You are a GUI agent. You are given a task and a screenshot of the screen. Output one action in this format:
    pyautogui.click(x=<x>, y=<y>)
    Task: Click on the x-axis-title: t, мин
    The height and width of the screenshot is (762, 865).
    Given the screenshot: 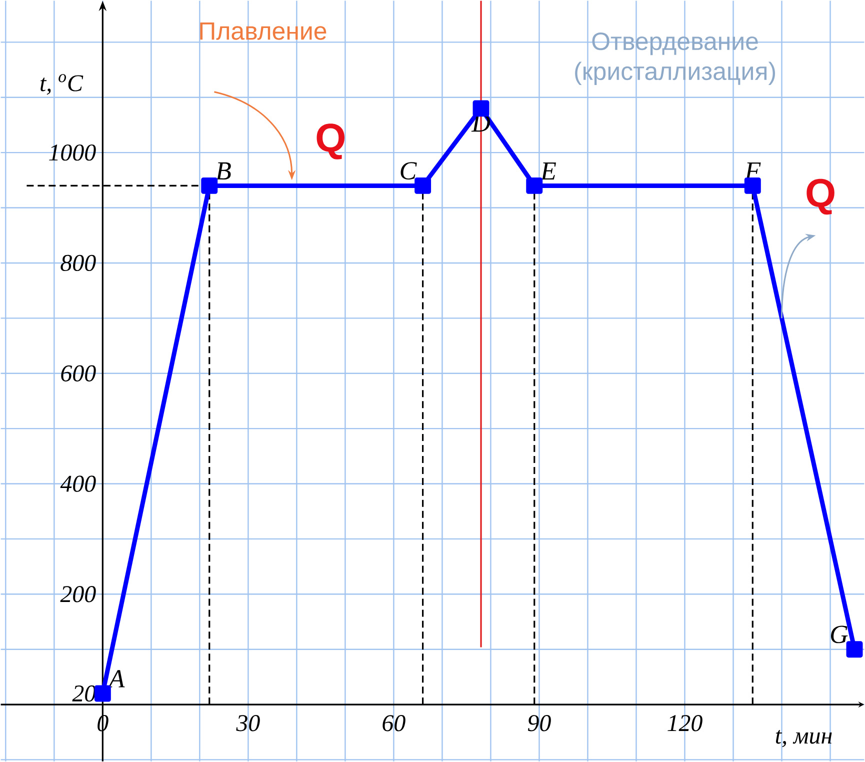 What is the action you would take?
    pyautogui.click(x=804, y=739)
    